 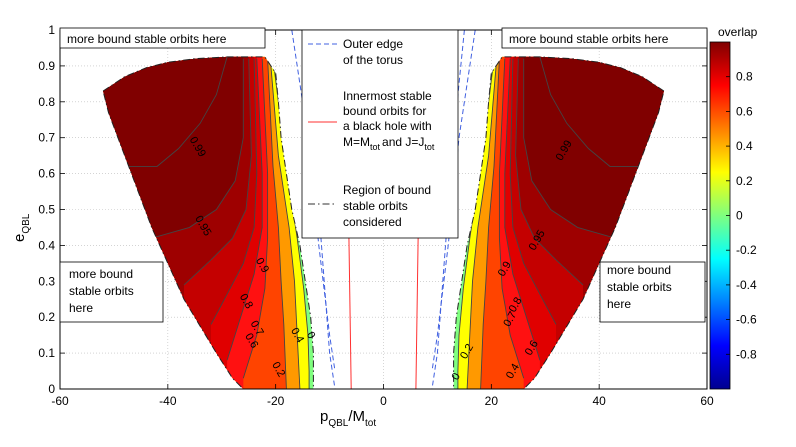 What do you see at coordinates (744, 77) in the screenshot?
I see `colorbar-tick-label: 0.8` at bounding box center [744, 77].